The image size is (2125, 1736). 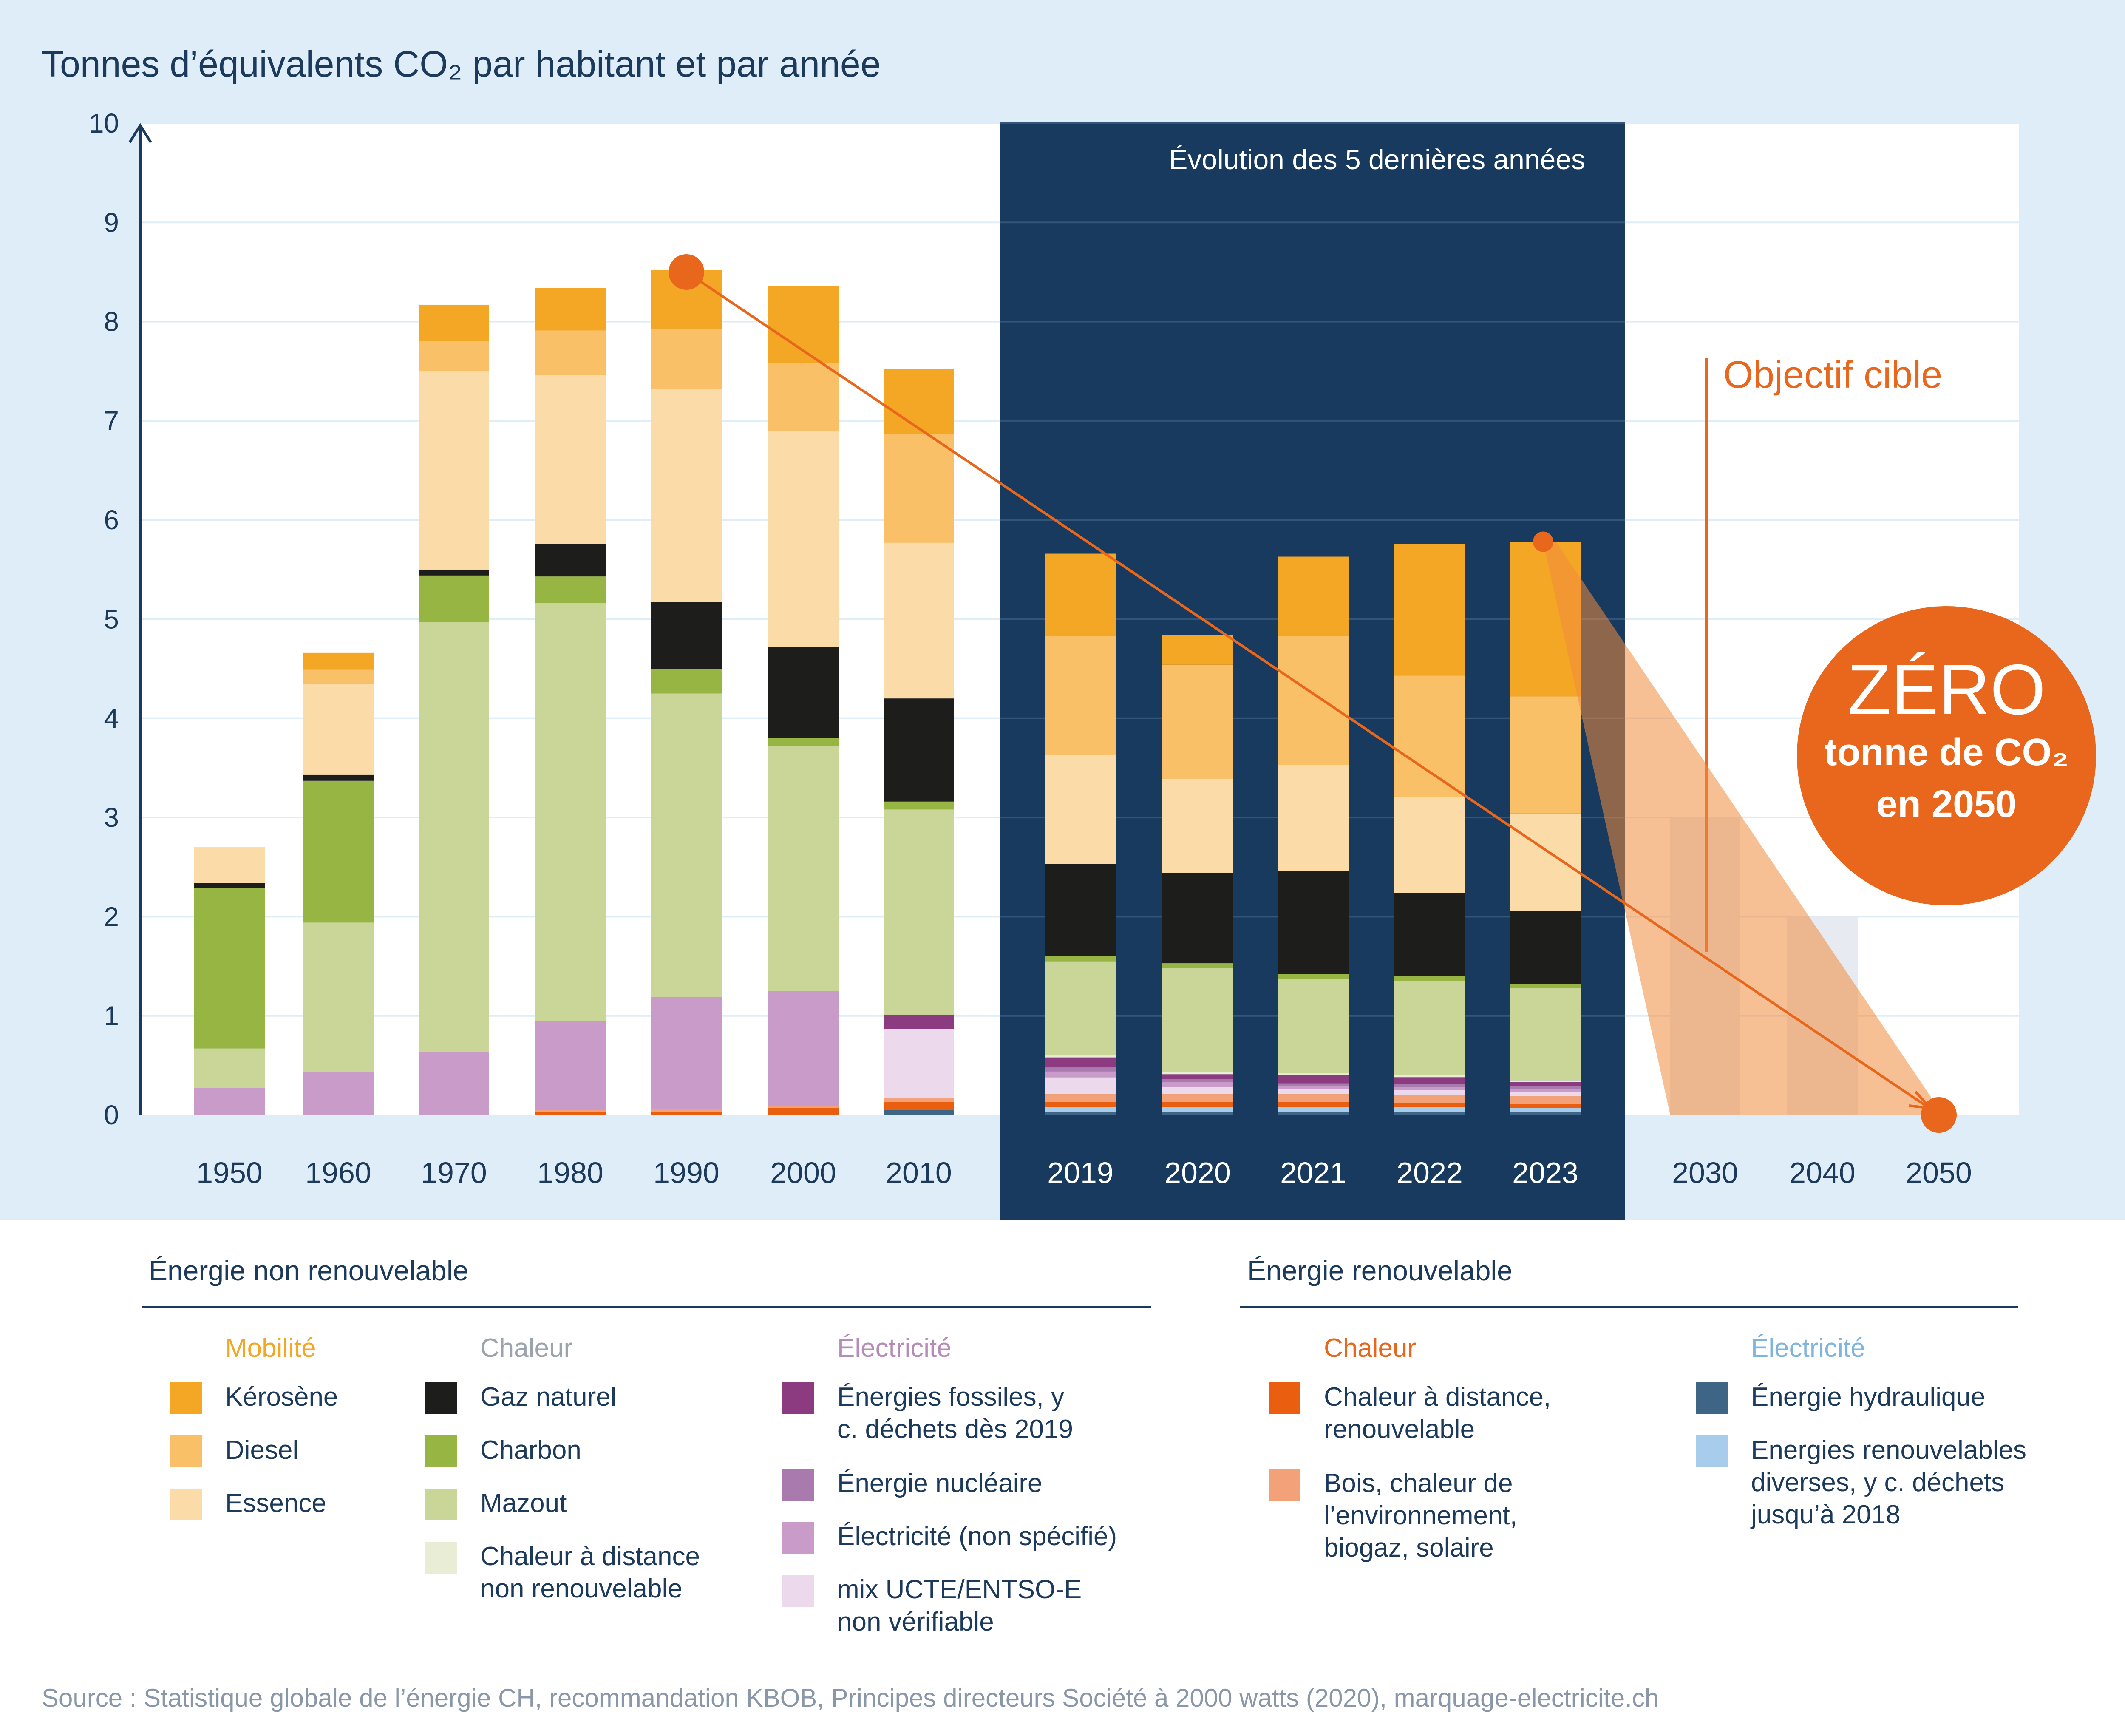 What do you see at coordinates (803, 1107) in the screenshot?
I see `bar-segment-bois-2000` at bounding box center [803, 1107].